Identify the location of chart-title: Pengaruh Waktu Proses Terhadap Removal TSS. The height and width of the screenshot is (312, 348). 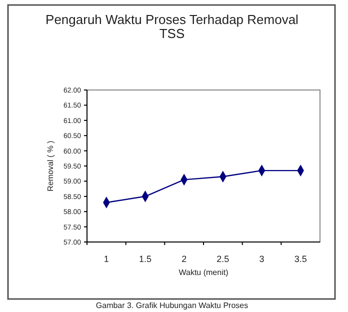
(172, 26).